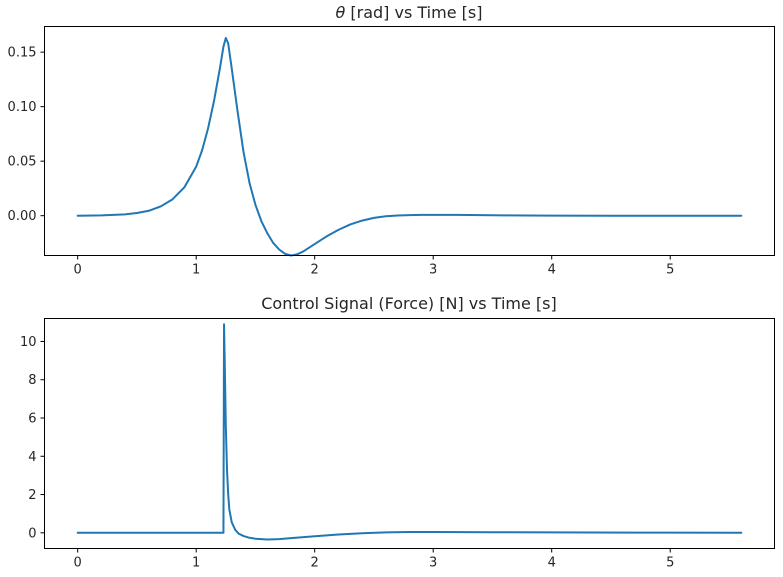  Describe the element at coordinates (315, 270) in the screenshot. I see `chart-theta-x-tick-label: 2` at that location.